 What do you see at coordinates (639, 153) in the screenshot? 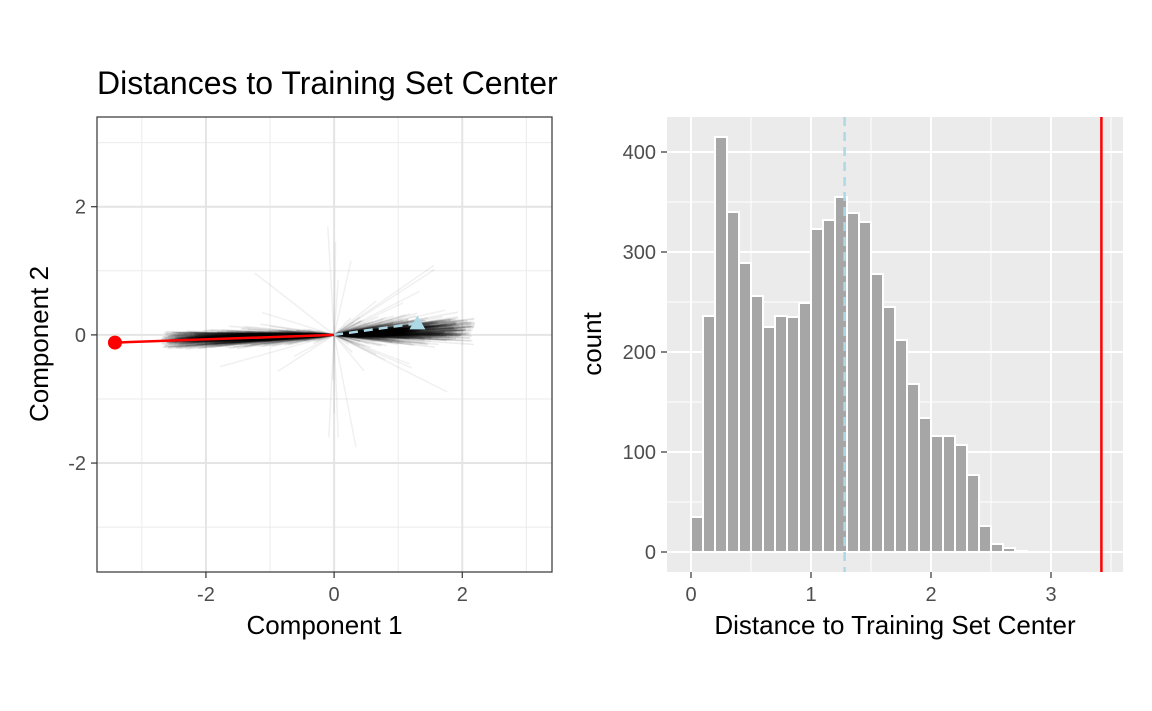
I see `y-tick-label: 400` at bounding box center [639, 153].